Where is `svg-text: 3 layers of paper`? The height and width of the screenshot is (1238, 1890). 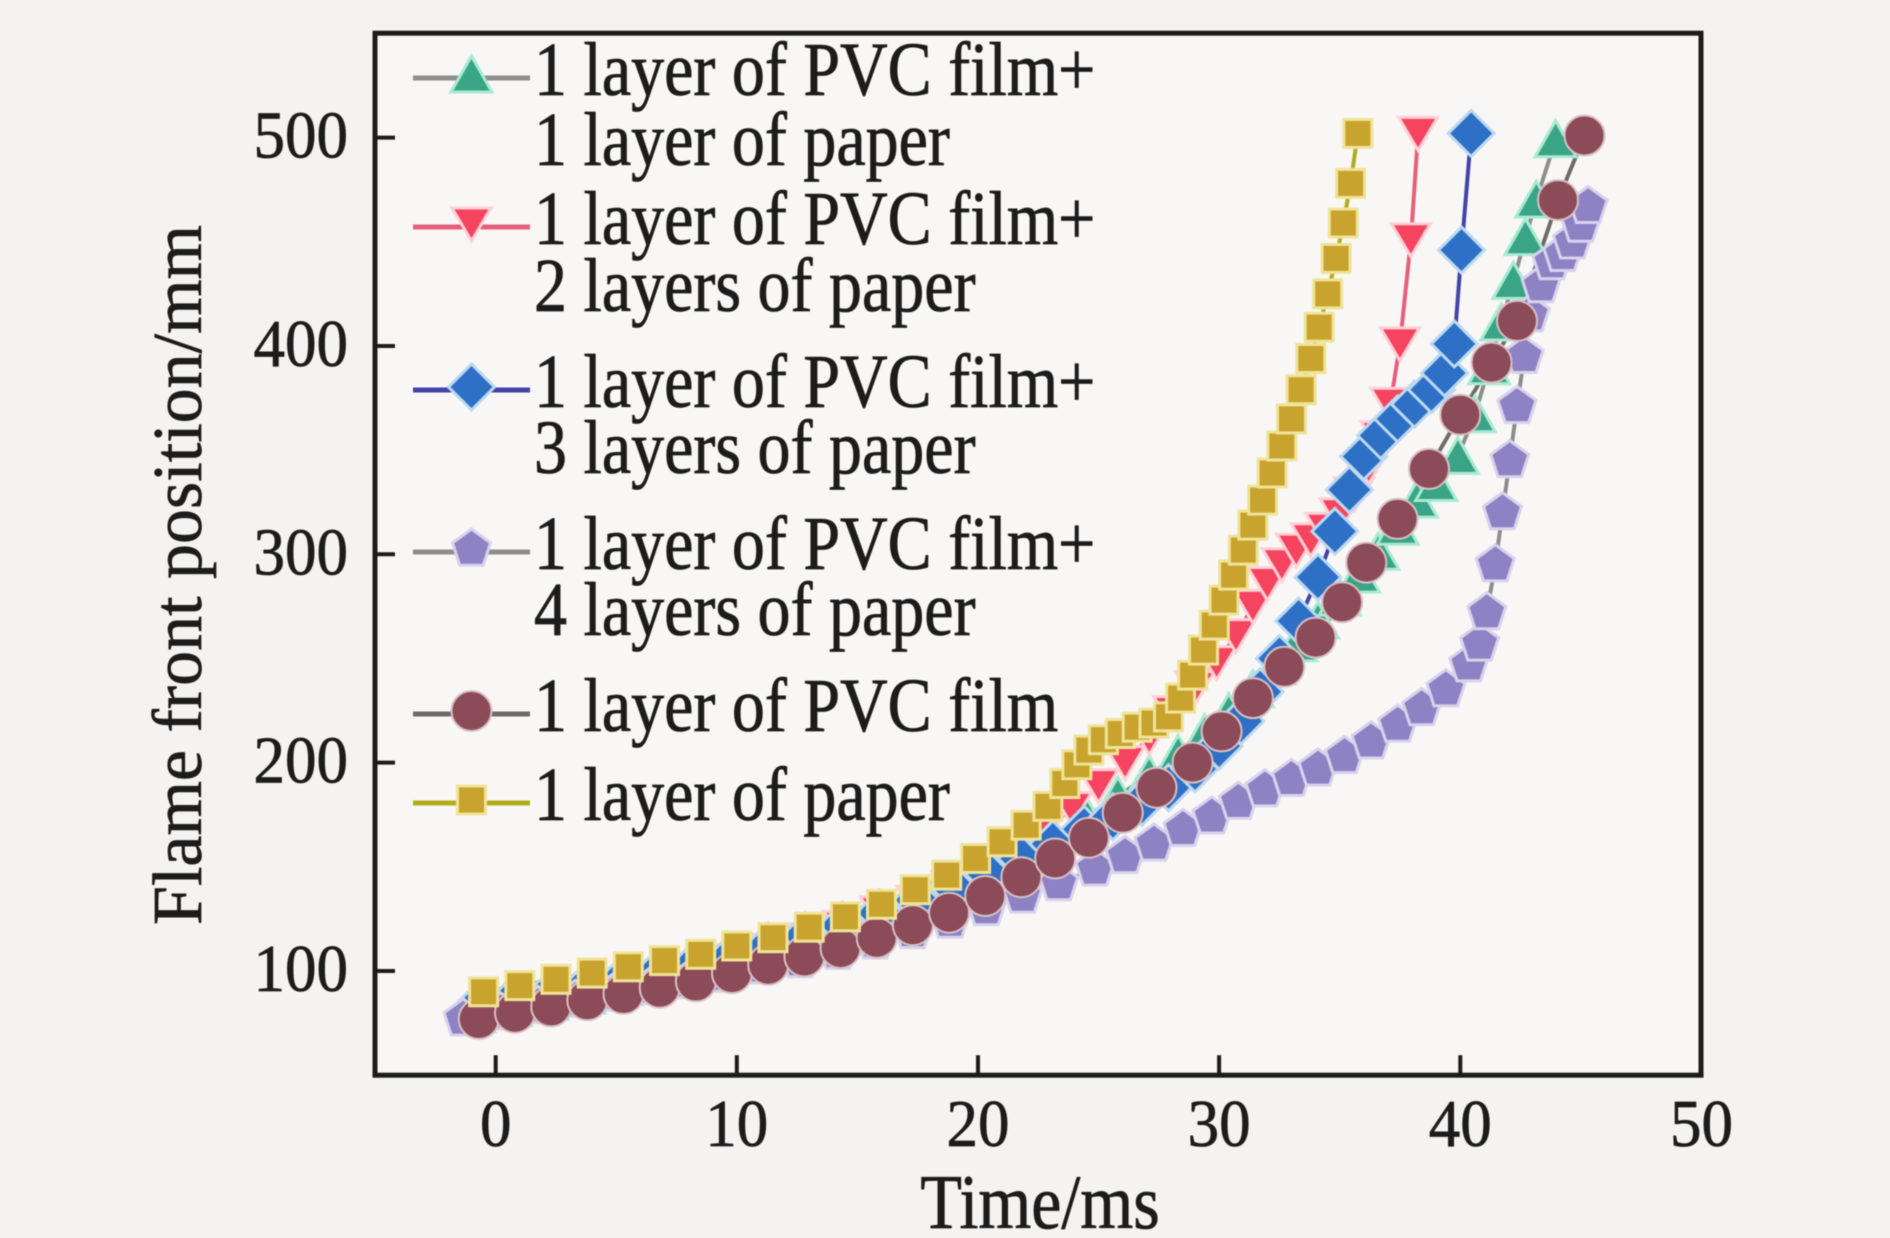 svg-text: 3 layers of paper is located at coordinates (755, 448).